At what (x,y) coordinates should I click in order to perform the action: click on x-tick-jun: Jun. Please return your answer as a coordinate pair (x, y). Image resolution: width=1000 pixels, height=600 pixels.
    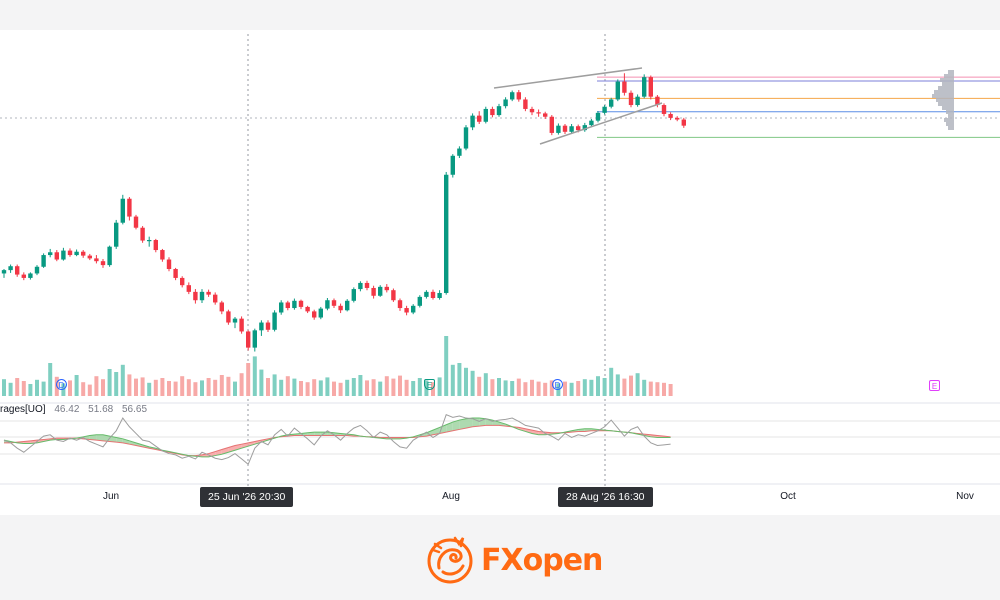
    Looking at the image, I should click on (111, 496).